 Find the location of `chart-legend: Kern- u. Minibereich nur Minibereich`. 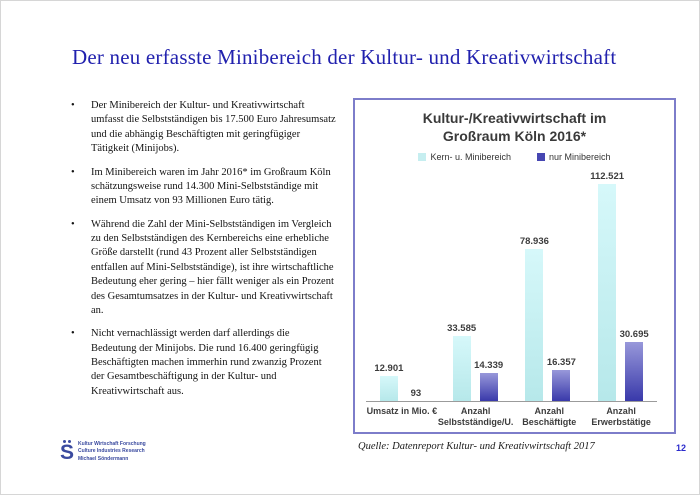

chart-legend: Kern- u. Minibereich nur Minibereich is located at coordinates (514, 157).